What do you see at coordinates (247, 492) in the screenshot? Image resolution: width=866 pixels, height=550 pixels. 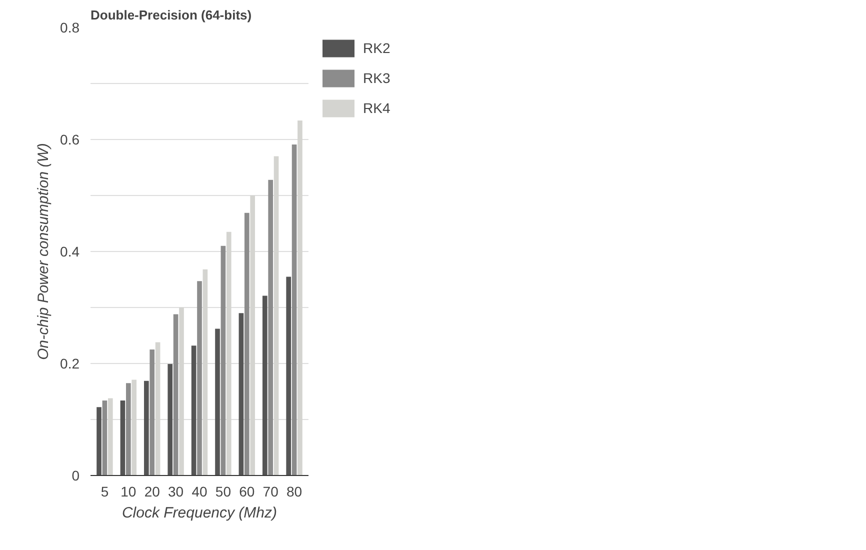 I see `x-tick-label: 60` at bounding box center [247, 492].